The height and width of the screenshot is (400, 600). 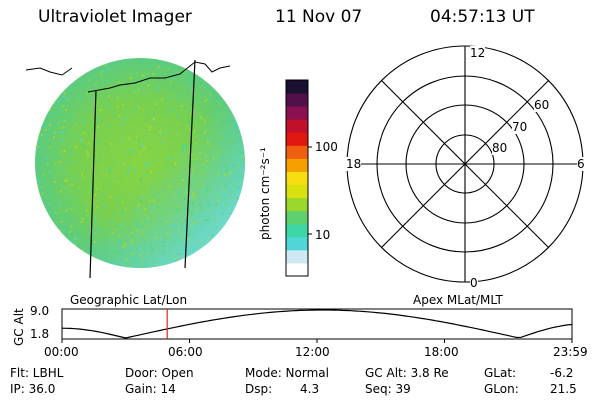 What do you see at coordinates (323, 235) in the screenshot?
I see `colorbar-tick-10: 10` at bounding box center [323, 235].